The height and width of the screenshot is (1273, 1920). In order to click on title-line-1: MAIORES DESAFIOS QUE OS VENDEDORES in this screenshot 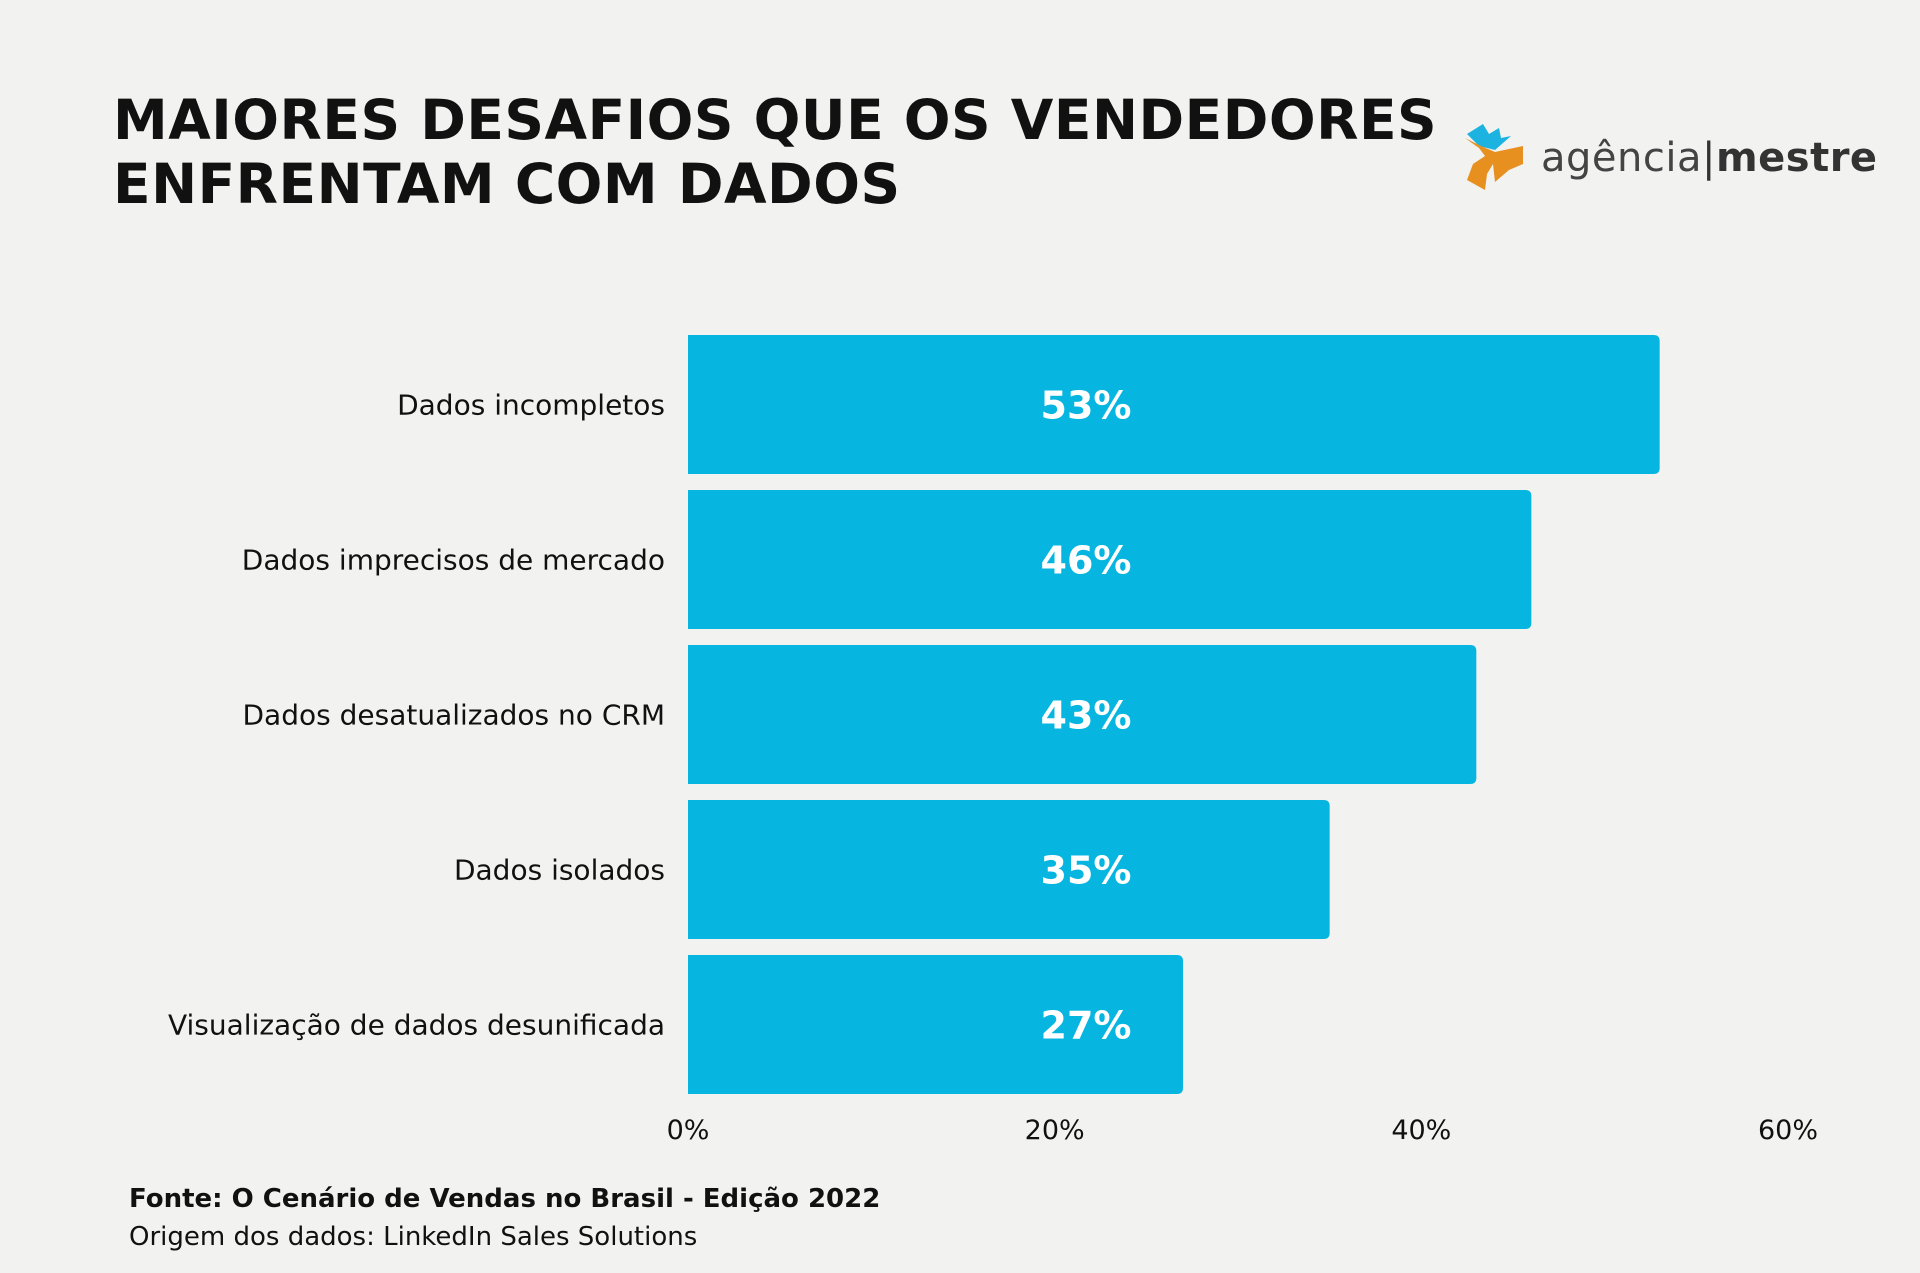, I will do `click(775, 120)`.